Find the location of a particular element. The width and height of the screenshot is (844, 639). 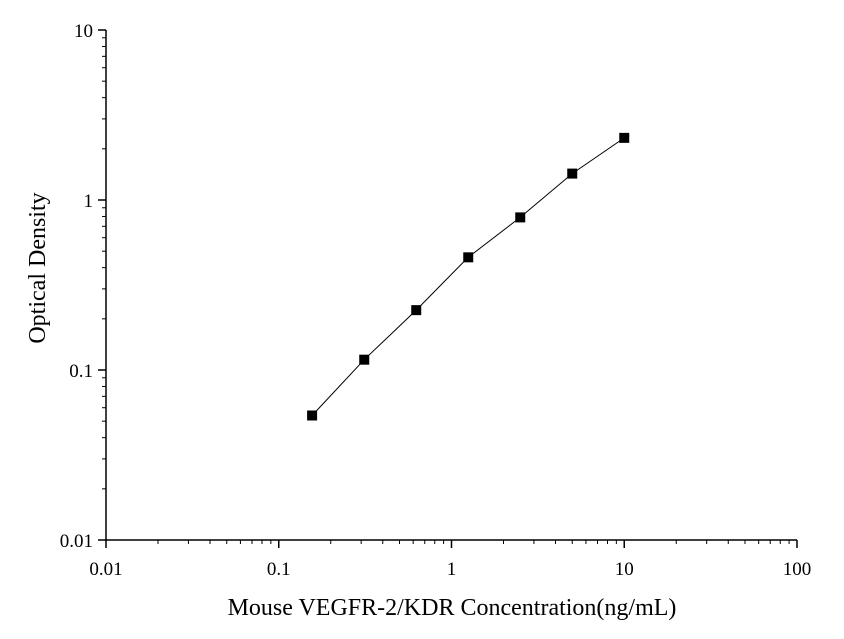

x-ticks: 0.01 0.1 1 10 100 is located at coordinates (450, 560).